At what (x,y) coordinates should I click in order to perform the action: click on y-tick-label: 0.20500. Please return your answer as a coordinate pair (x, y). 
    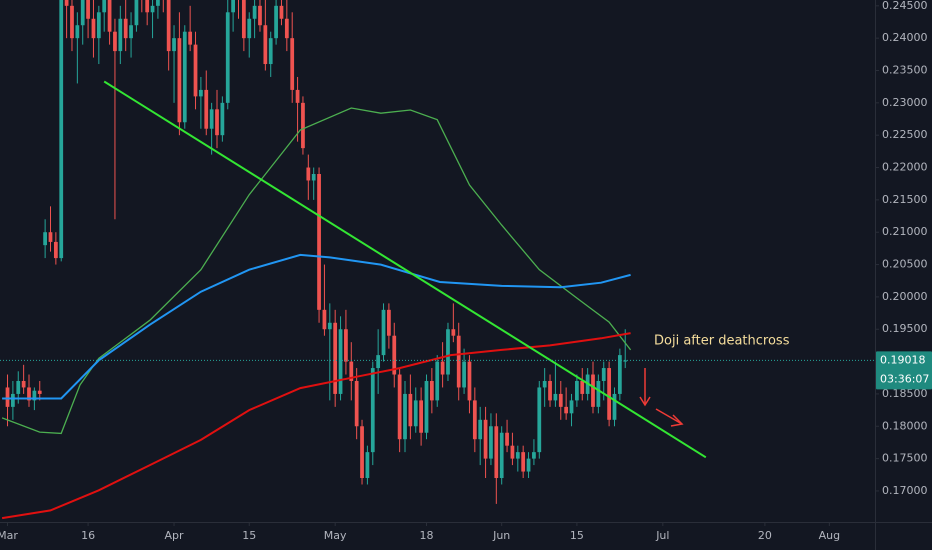
    Looking at the image, I should click on (905, 264).